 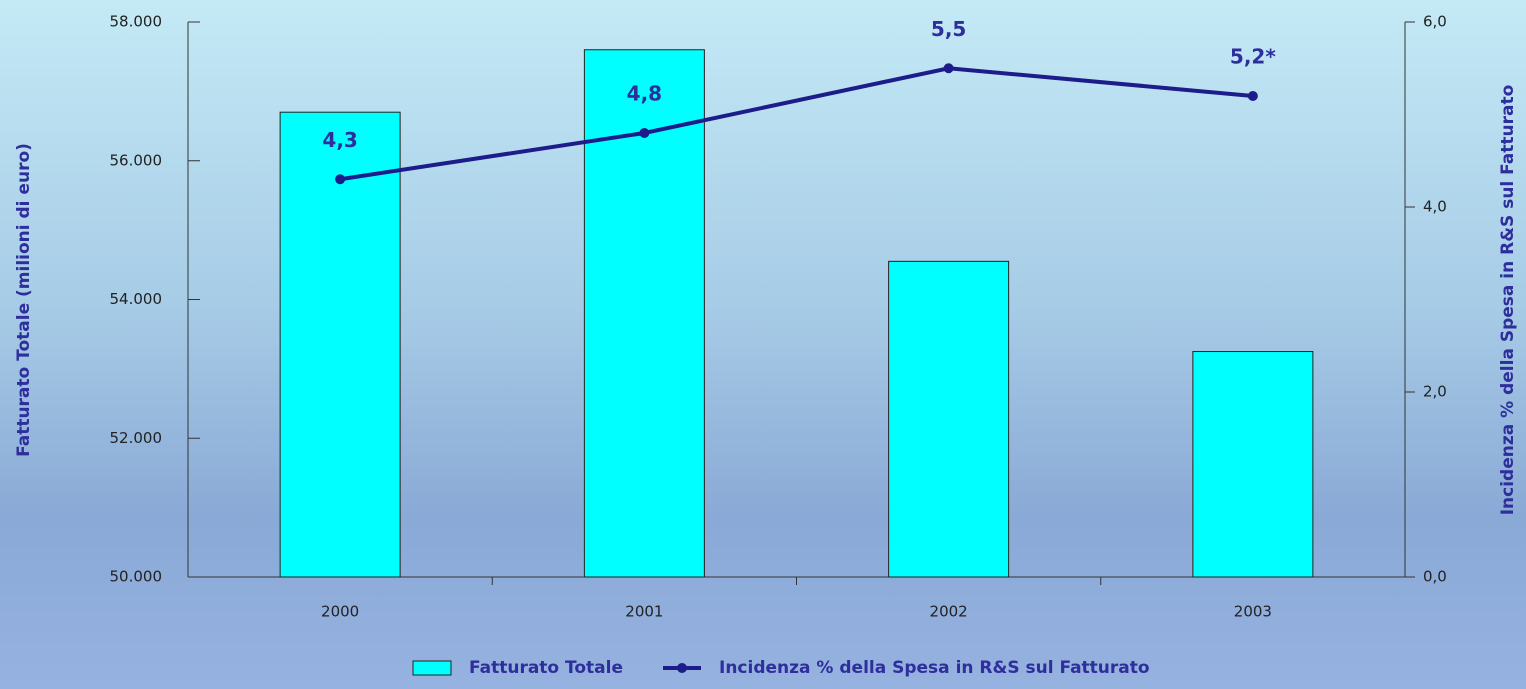 What do you see at coordinates (136, 160) in the screenshot?
I see `y-tick-label: 56.000` at bounding box center [136, 160].